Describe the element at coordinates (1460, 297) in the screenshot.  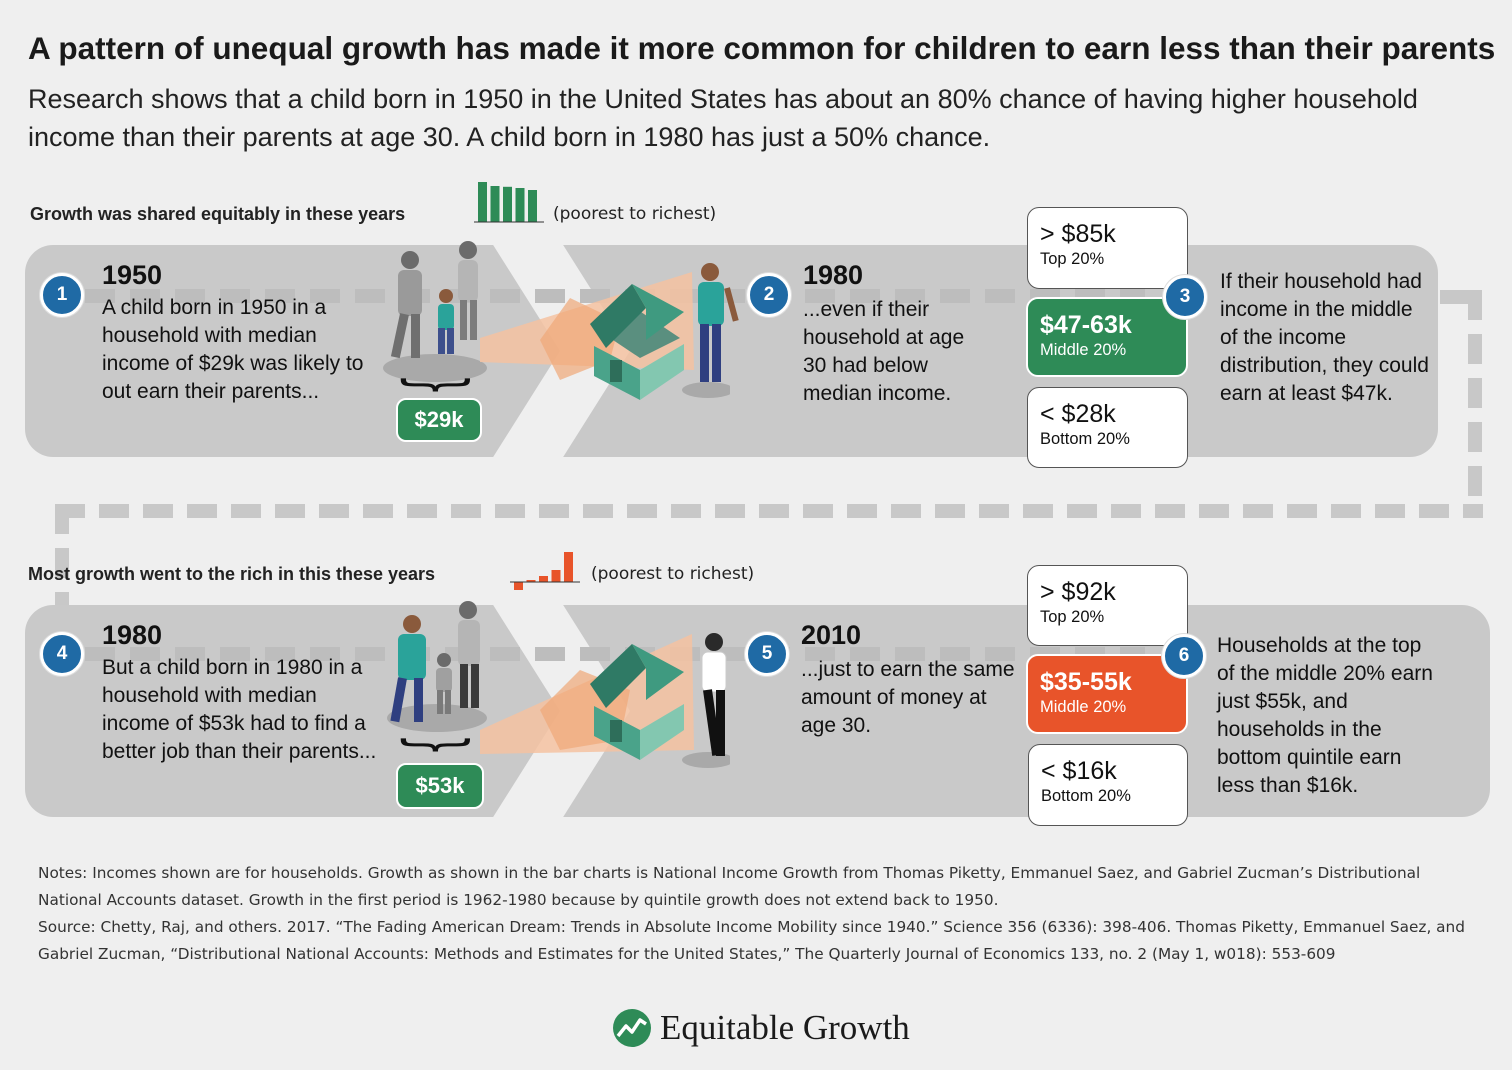
I see `connector-right-top` at that location.